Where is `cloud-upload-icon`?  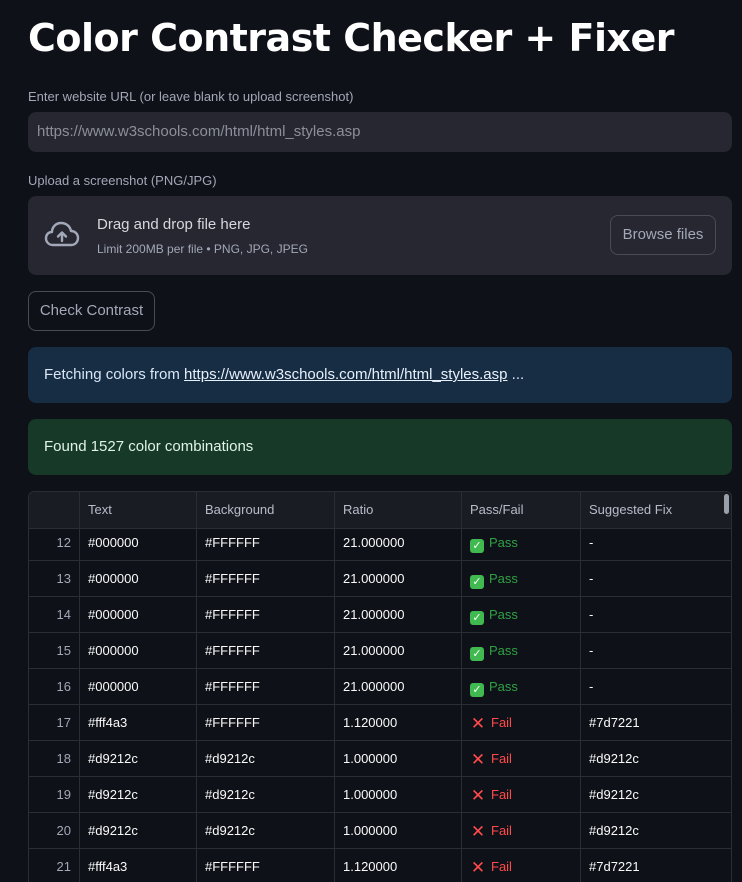 cloud-upload-icon is located at coordinates (62, 234).